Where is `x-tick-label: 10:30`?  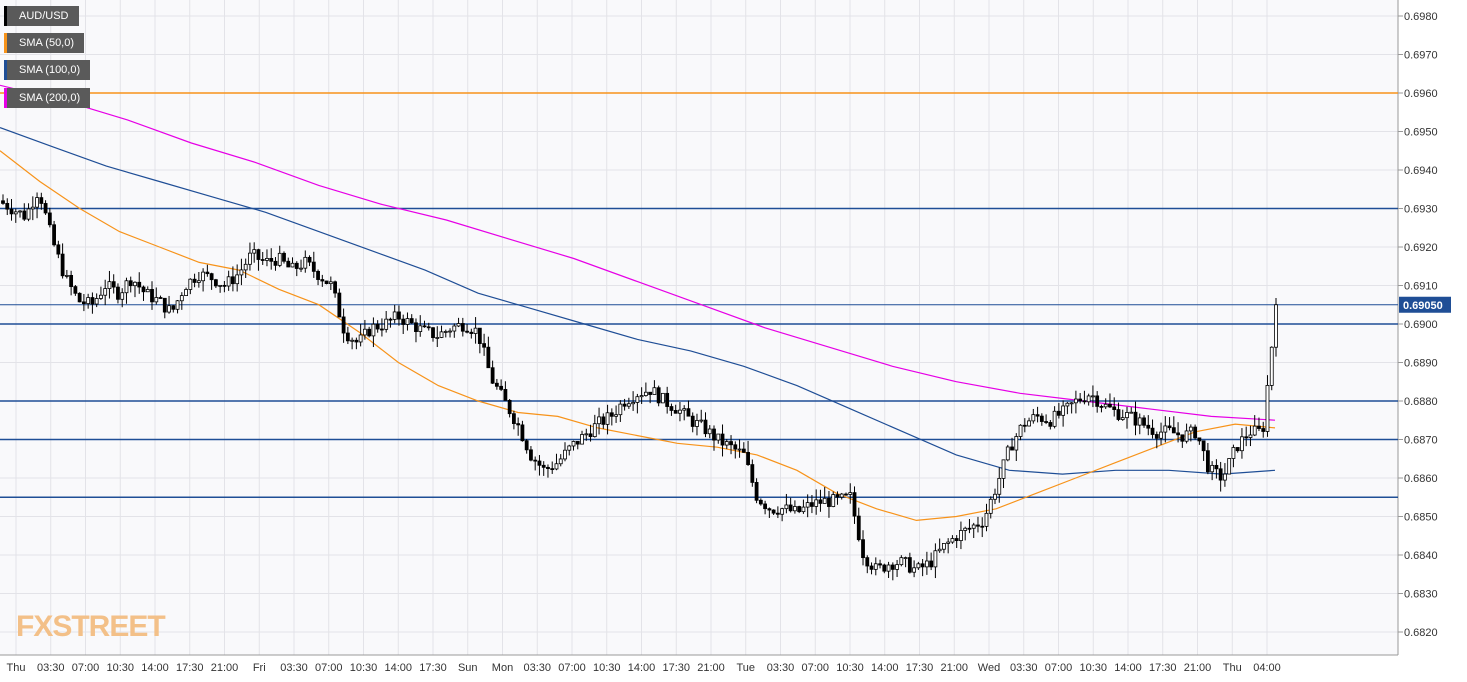
x-tick-label: 10:30 is located at coordinates (850, 668).